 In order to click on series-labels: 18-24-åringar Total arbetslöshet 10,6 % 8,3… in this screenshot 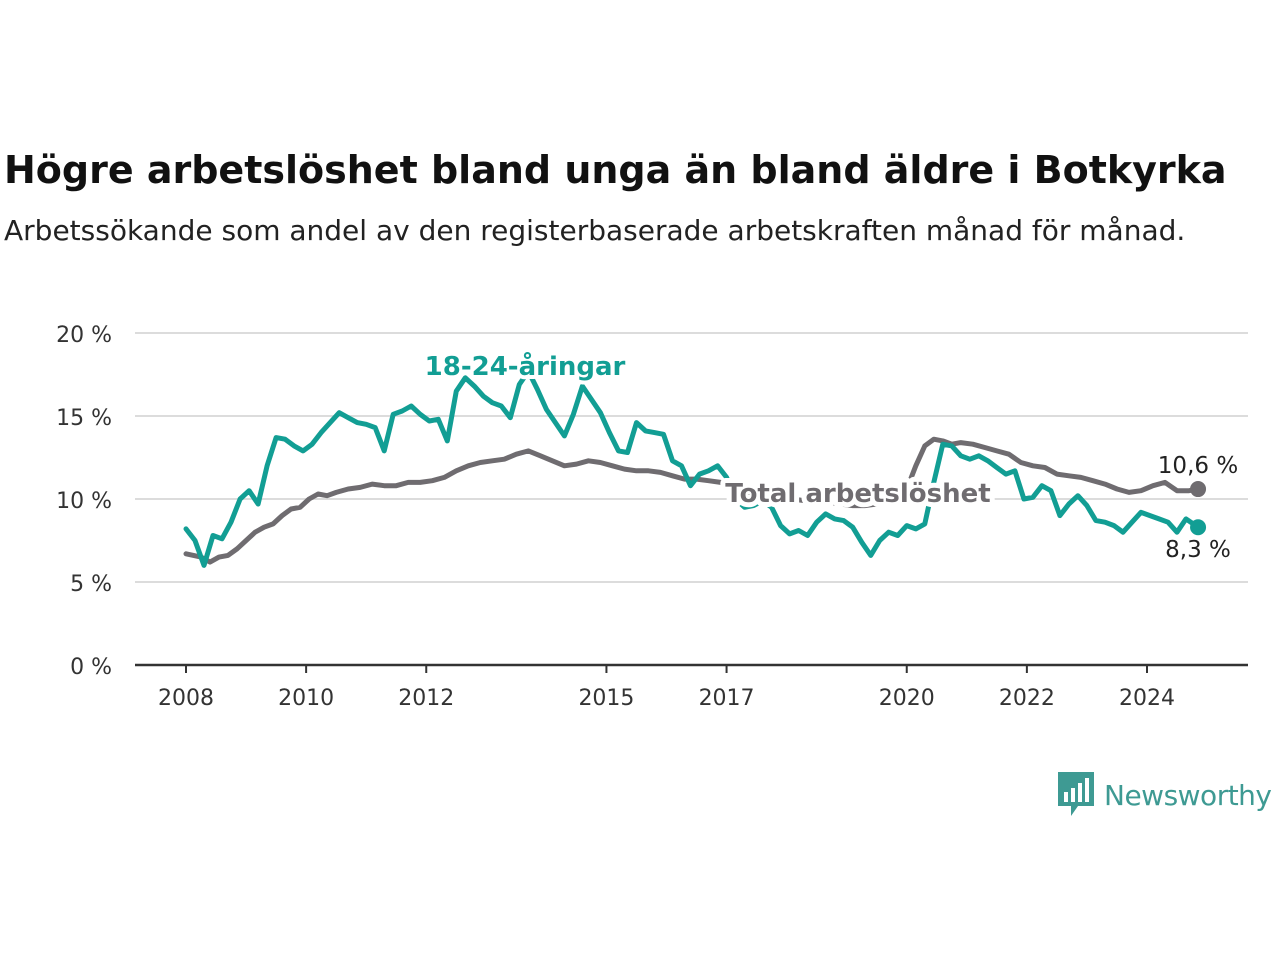, I will do `click(830, 454)`.